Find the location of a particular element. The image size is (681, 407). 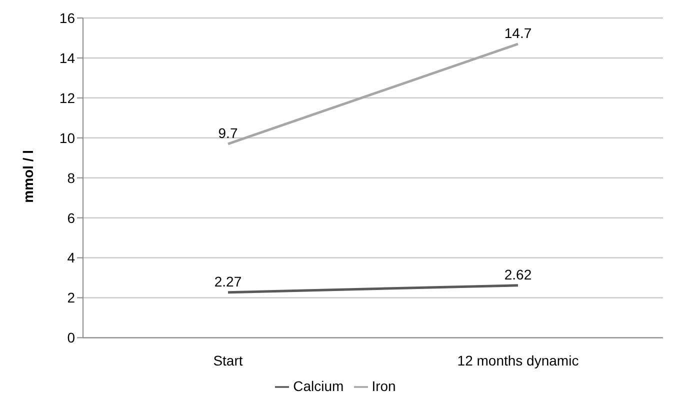

y-tick-label: 16 is located at coordinates (67, 18).